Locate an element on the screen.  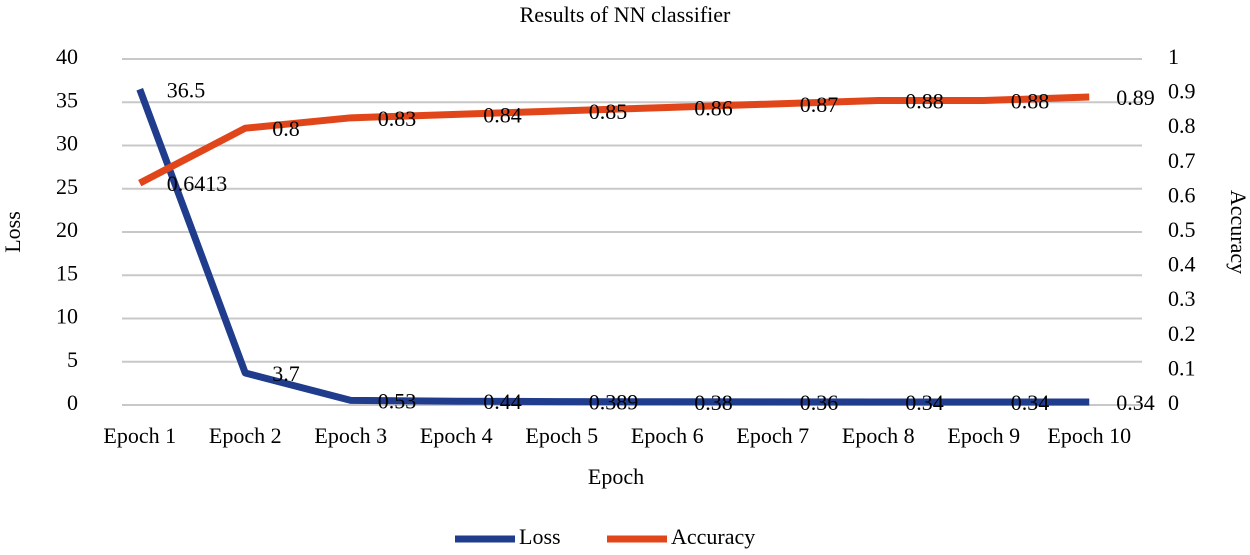
y2-tick-label: 0.1 is located at coordinates (1182, 367).